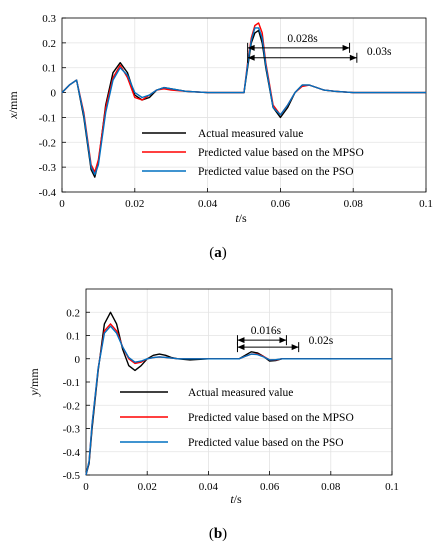 This screenshot has height=550, width=436. I want to click on y-tick-label: -0.5, so click(72, 476).